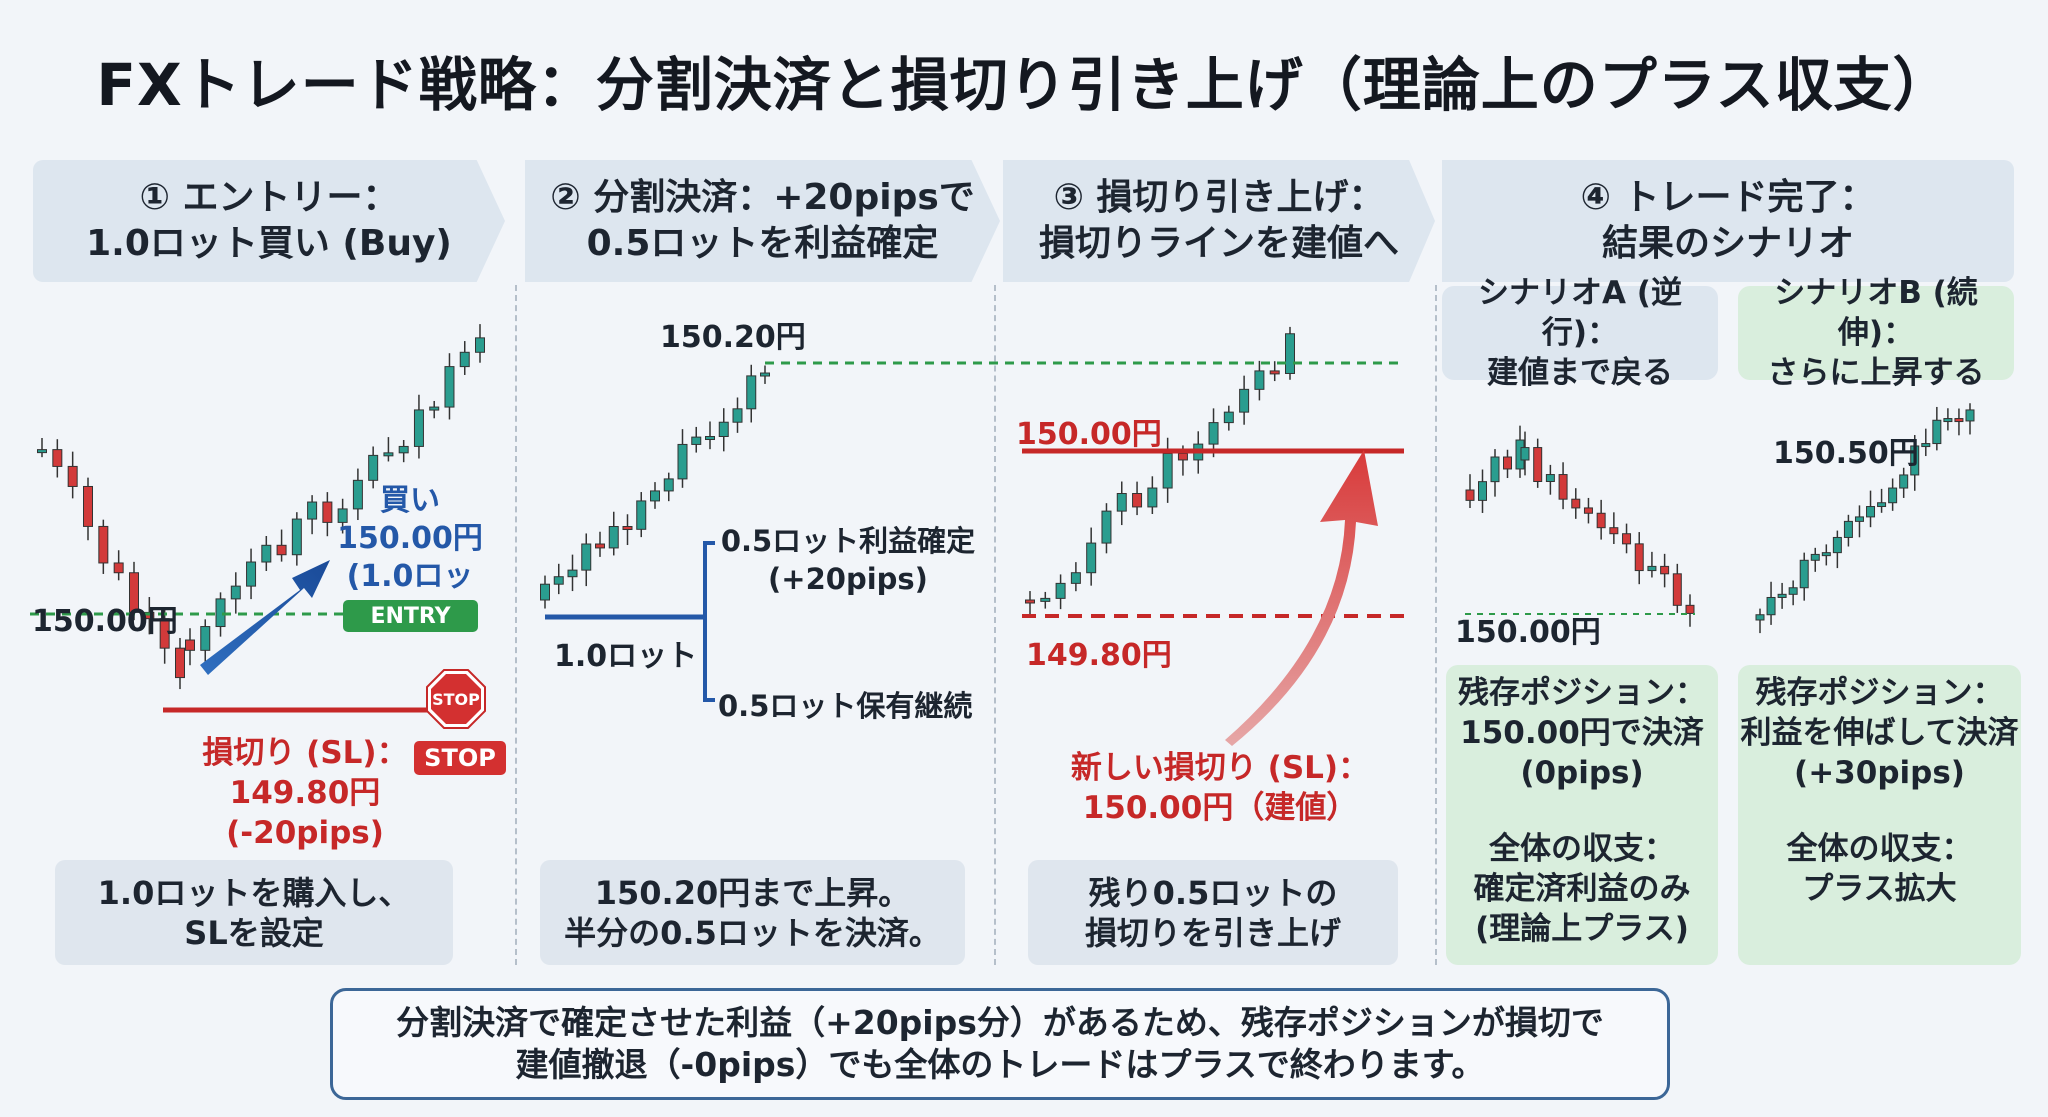 This screenshot has height=1117, width=2048. I want to click on step4-header: ④ トレード完了： 結果のシナリオ, so click(1728, 221).